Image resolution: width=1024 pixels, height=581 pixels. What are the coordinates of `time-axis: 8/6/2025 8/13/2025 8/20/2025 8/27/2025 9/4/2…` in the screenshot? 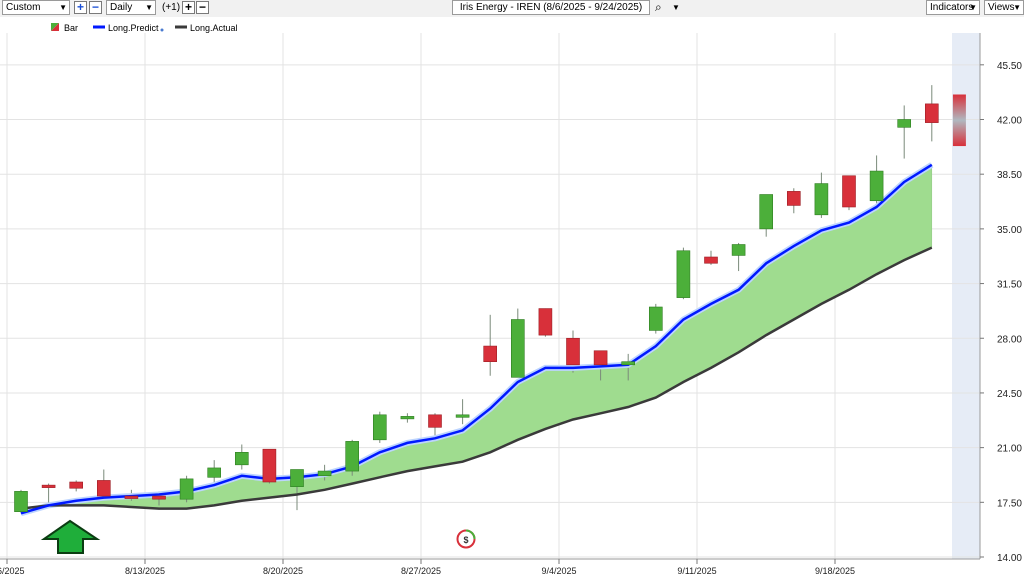 It's located at (427, 567).